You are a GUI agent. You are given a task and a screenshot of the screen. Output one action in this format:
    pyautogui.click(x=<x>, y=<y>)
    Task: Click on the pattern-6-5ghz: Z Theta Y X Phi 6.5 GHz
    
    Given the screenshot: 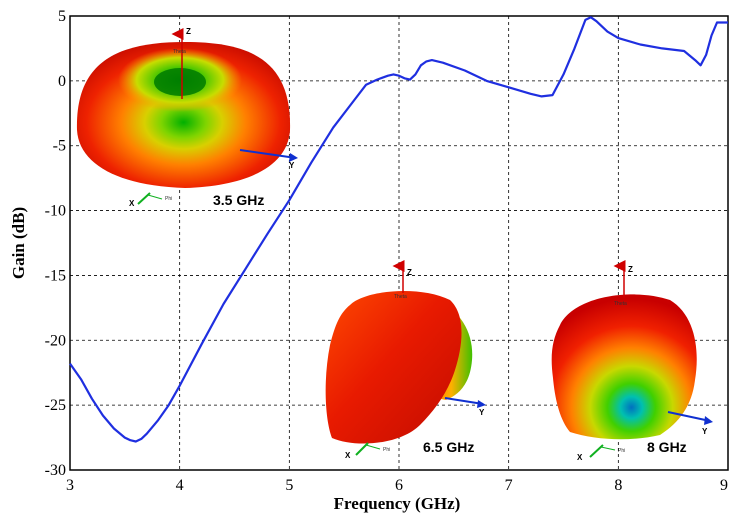 What is the action you would take?
    pyautogui.click(x=405, y=360)
    